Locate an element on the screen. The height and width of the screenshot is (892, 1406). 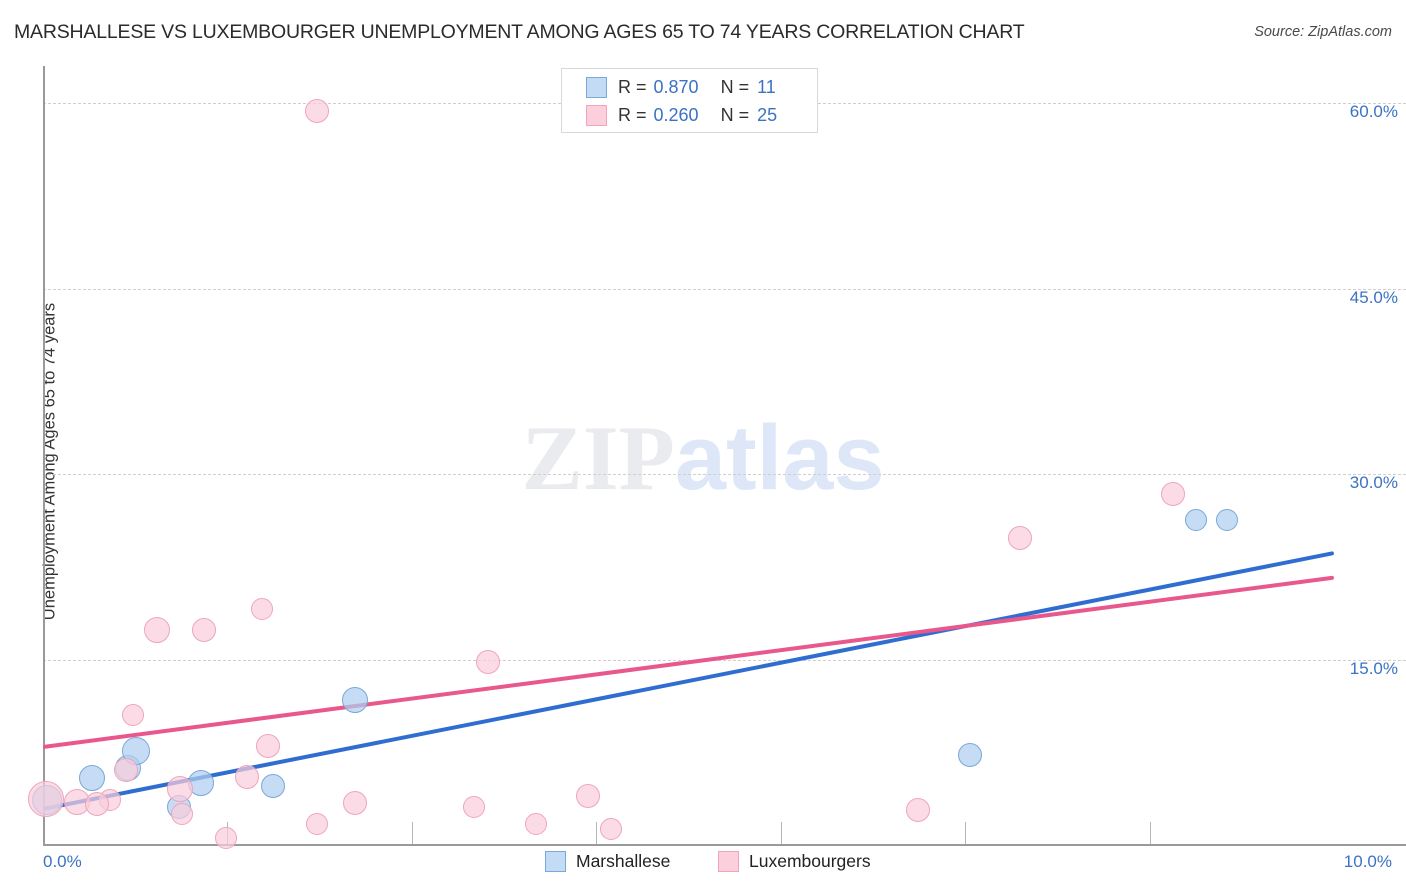
r-label-pink: R = is located at coordinates (632, 114).